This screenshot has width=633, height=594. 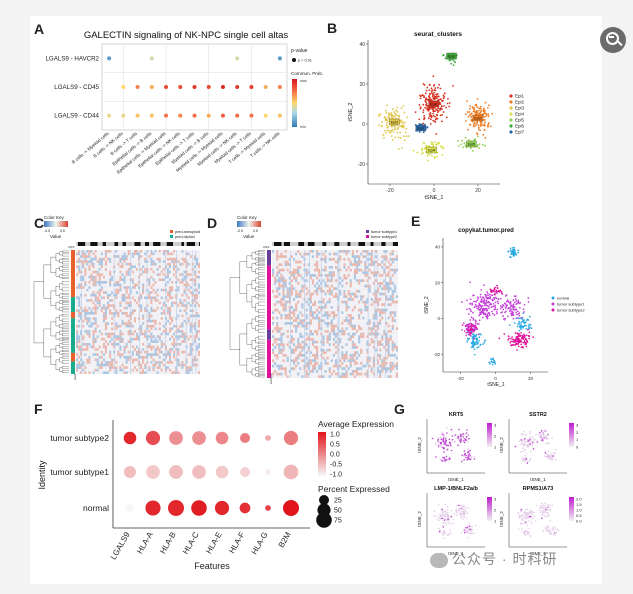 What do you see at coordinates (322, 454) in the screenshot?
I see `panel-f-color-scale` at bounding box center [322, 454].